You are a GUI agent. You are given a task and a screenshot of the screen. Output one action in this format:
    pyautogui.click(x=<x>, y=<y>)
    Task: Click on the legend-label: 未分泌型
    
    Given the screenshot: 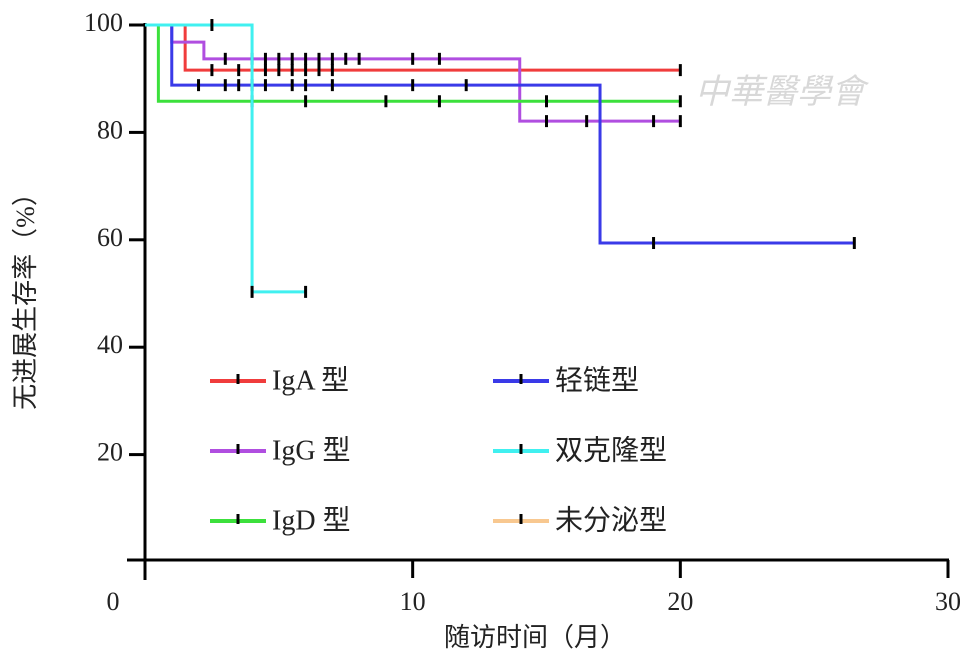 What is the action you would take?
    pyautogui.click(x=611, y=520)
    